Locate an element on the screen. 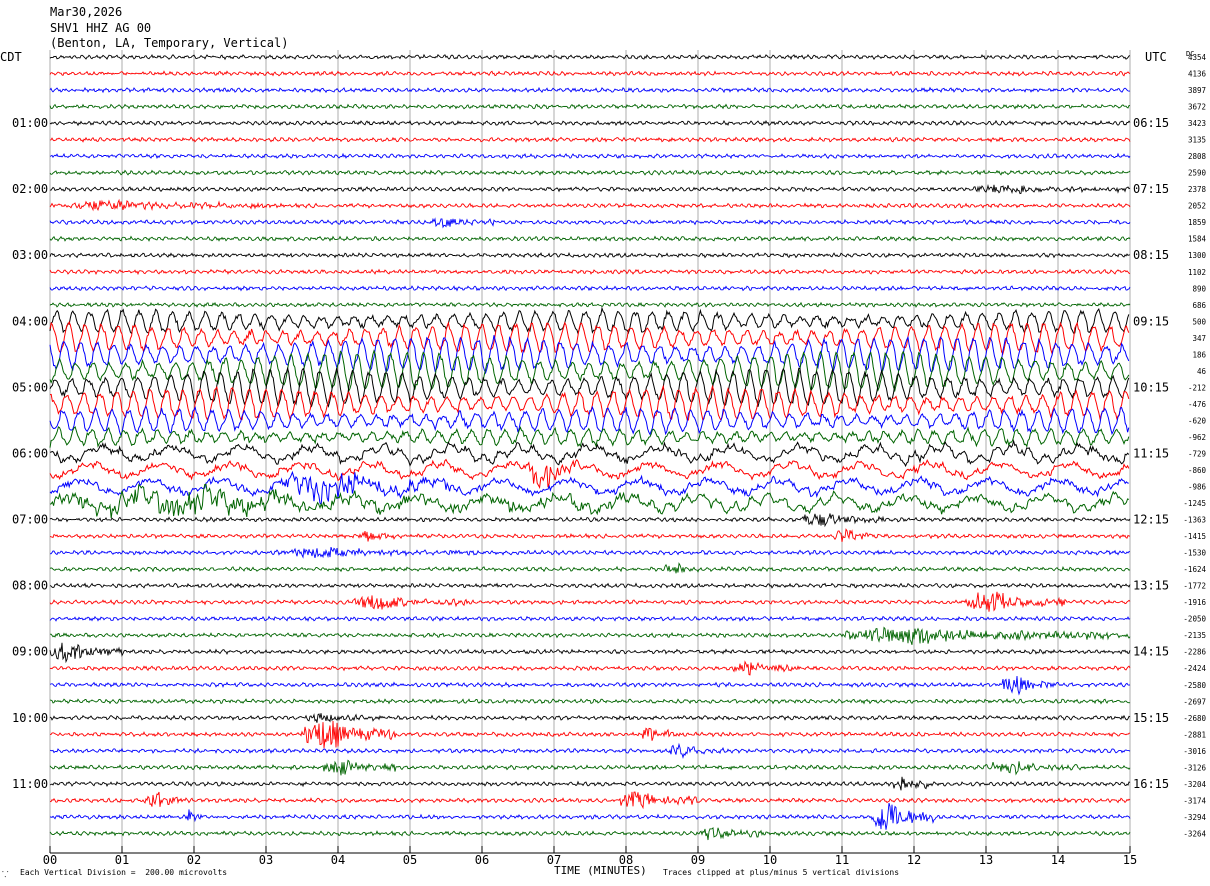 The width and height of the screenshot is (1210, 886). x-tick-label: 00 is located at coordinates (50, 860).